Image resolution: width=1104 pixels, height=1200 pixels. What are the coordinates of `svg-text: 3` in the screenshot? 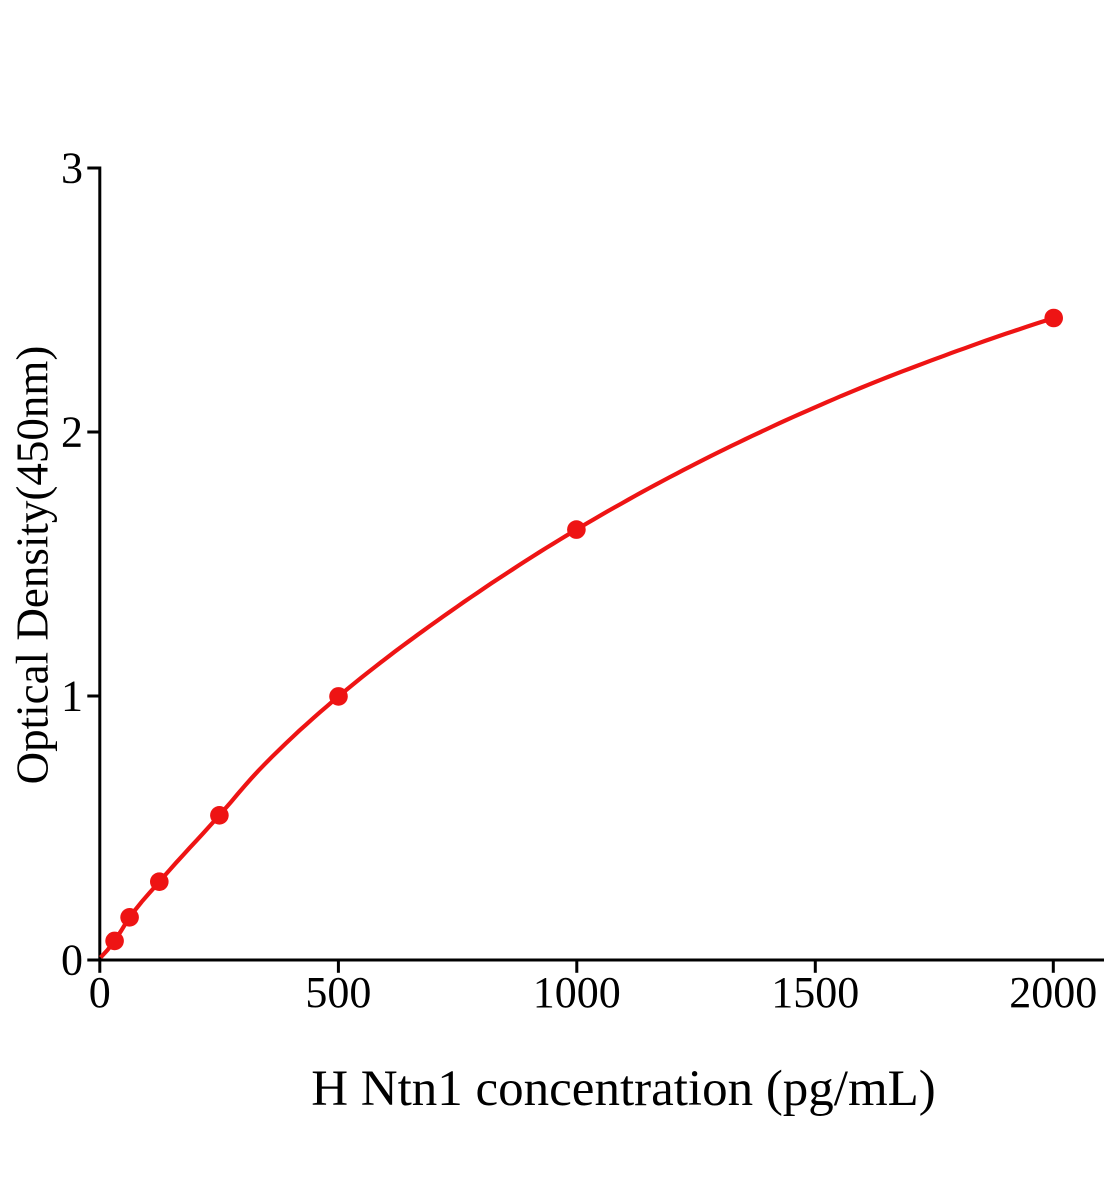 It's located at (72, 168).